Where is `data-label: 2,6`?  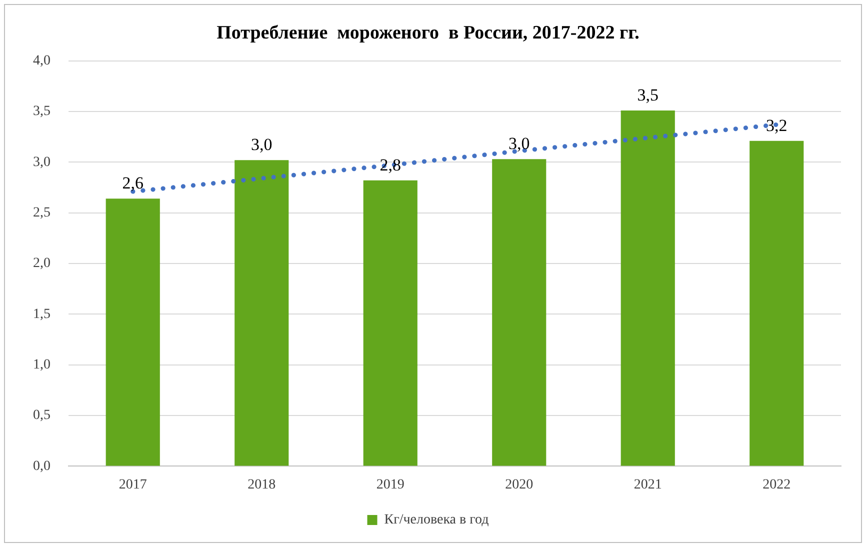 data-label: 2,6 is located at coordinates (133, 183).